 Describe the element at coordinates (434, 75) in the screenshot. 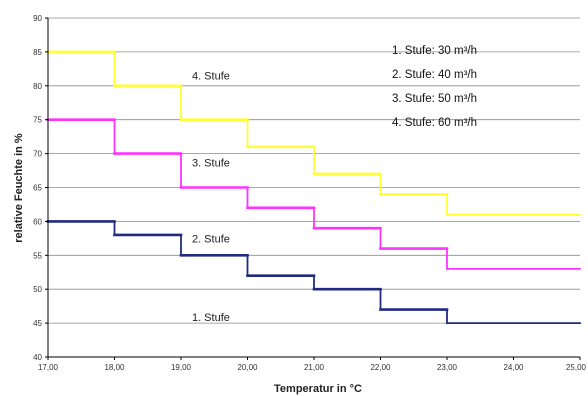

I see `legend-entry: 2. Stufe: 40 m³/h` at that location.